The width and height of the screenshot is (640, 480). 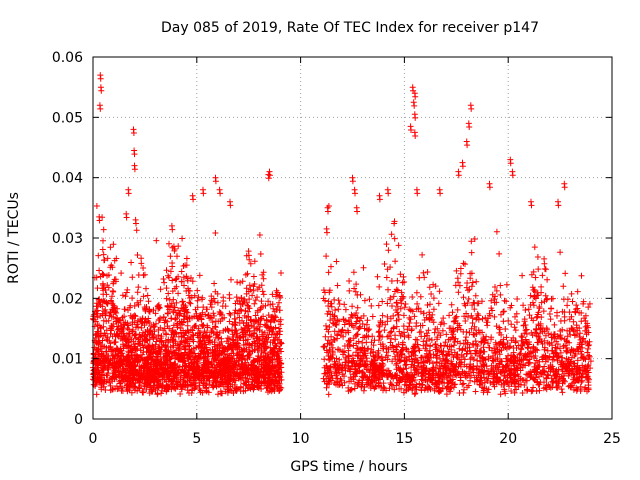 What do you see at coordinates (67, 118) in the screenshot?
I see `y-tick-label: 0.05` at bounding box center [67, 118].